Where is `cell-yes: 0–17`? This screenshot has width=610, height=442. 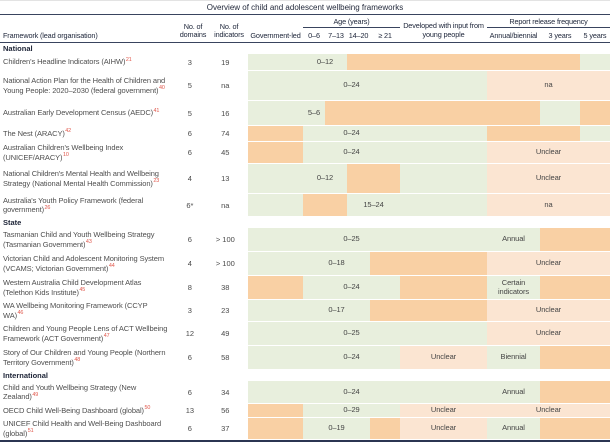
cell-yes: 0–17 is located at coordinates (336, 310).